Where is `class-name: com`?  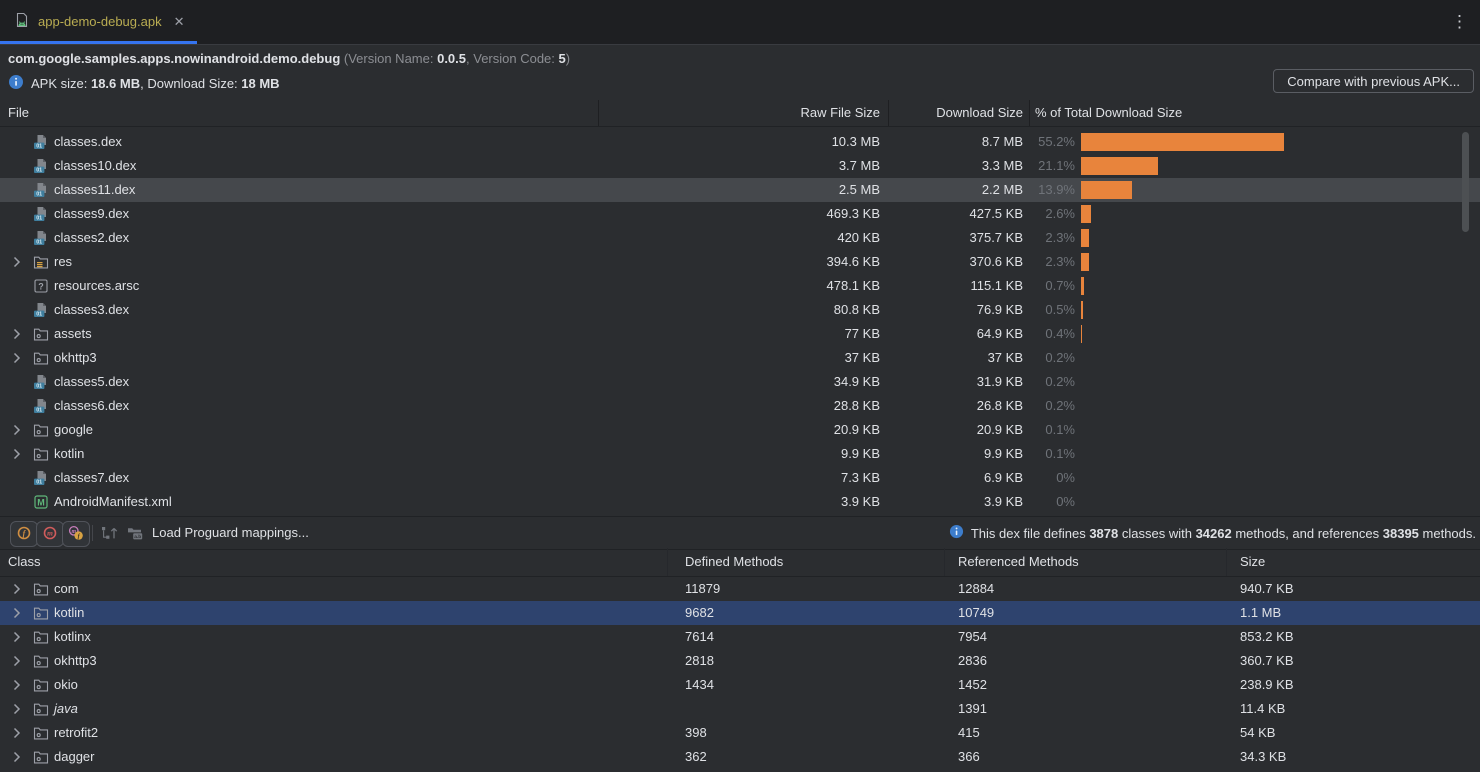
class-name: com is located at coordinates (66, 588).